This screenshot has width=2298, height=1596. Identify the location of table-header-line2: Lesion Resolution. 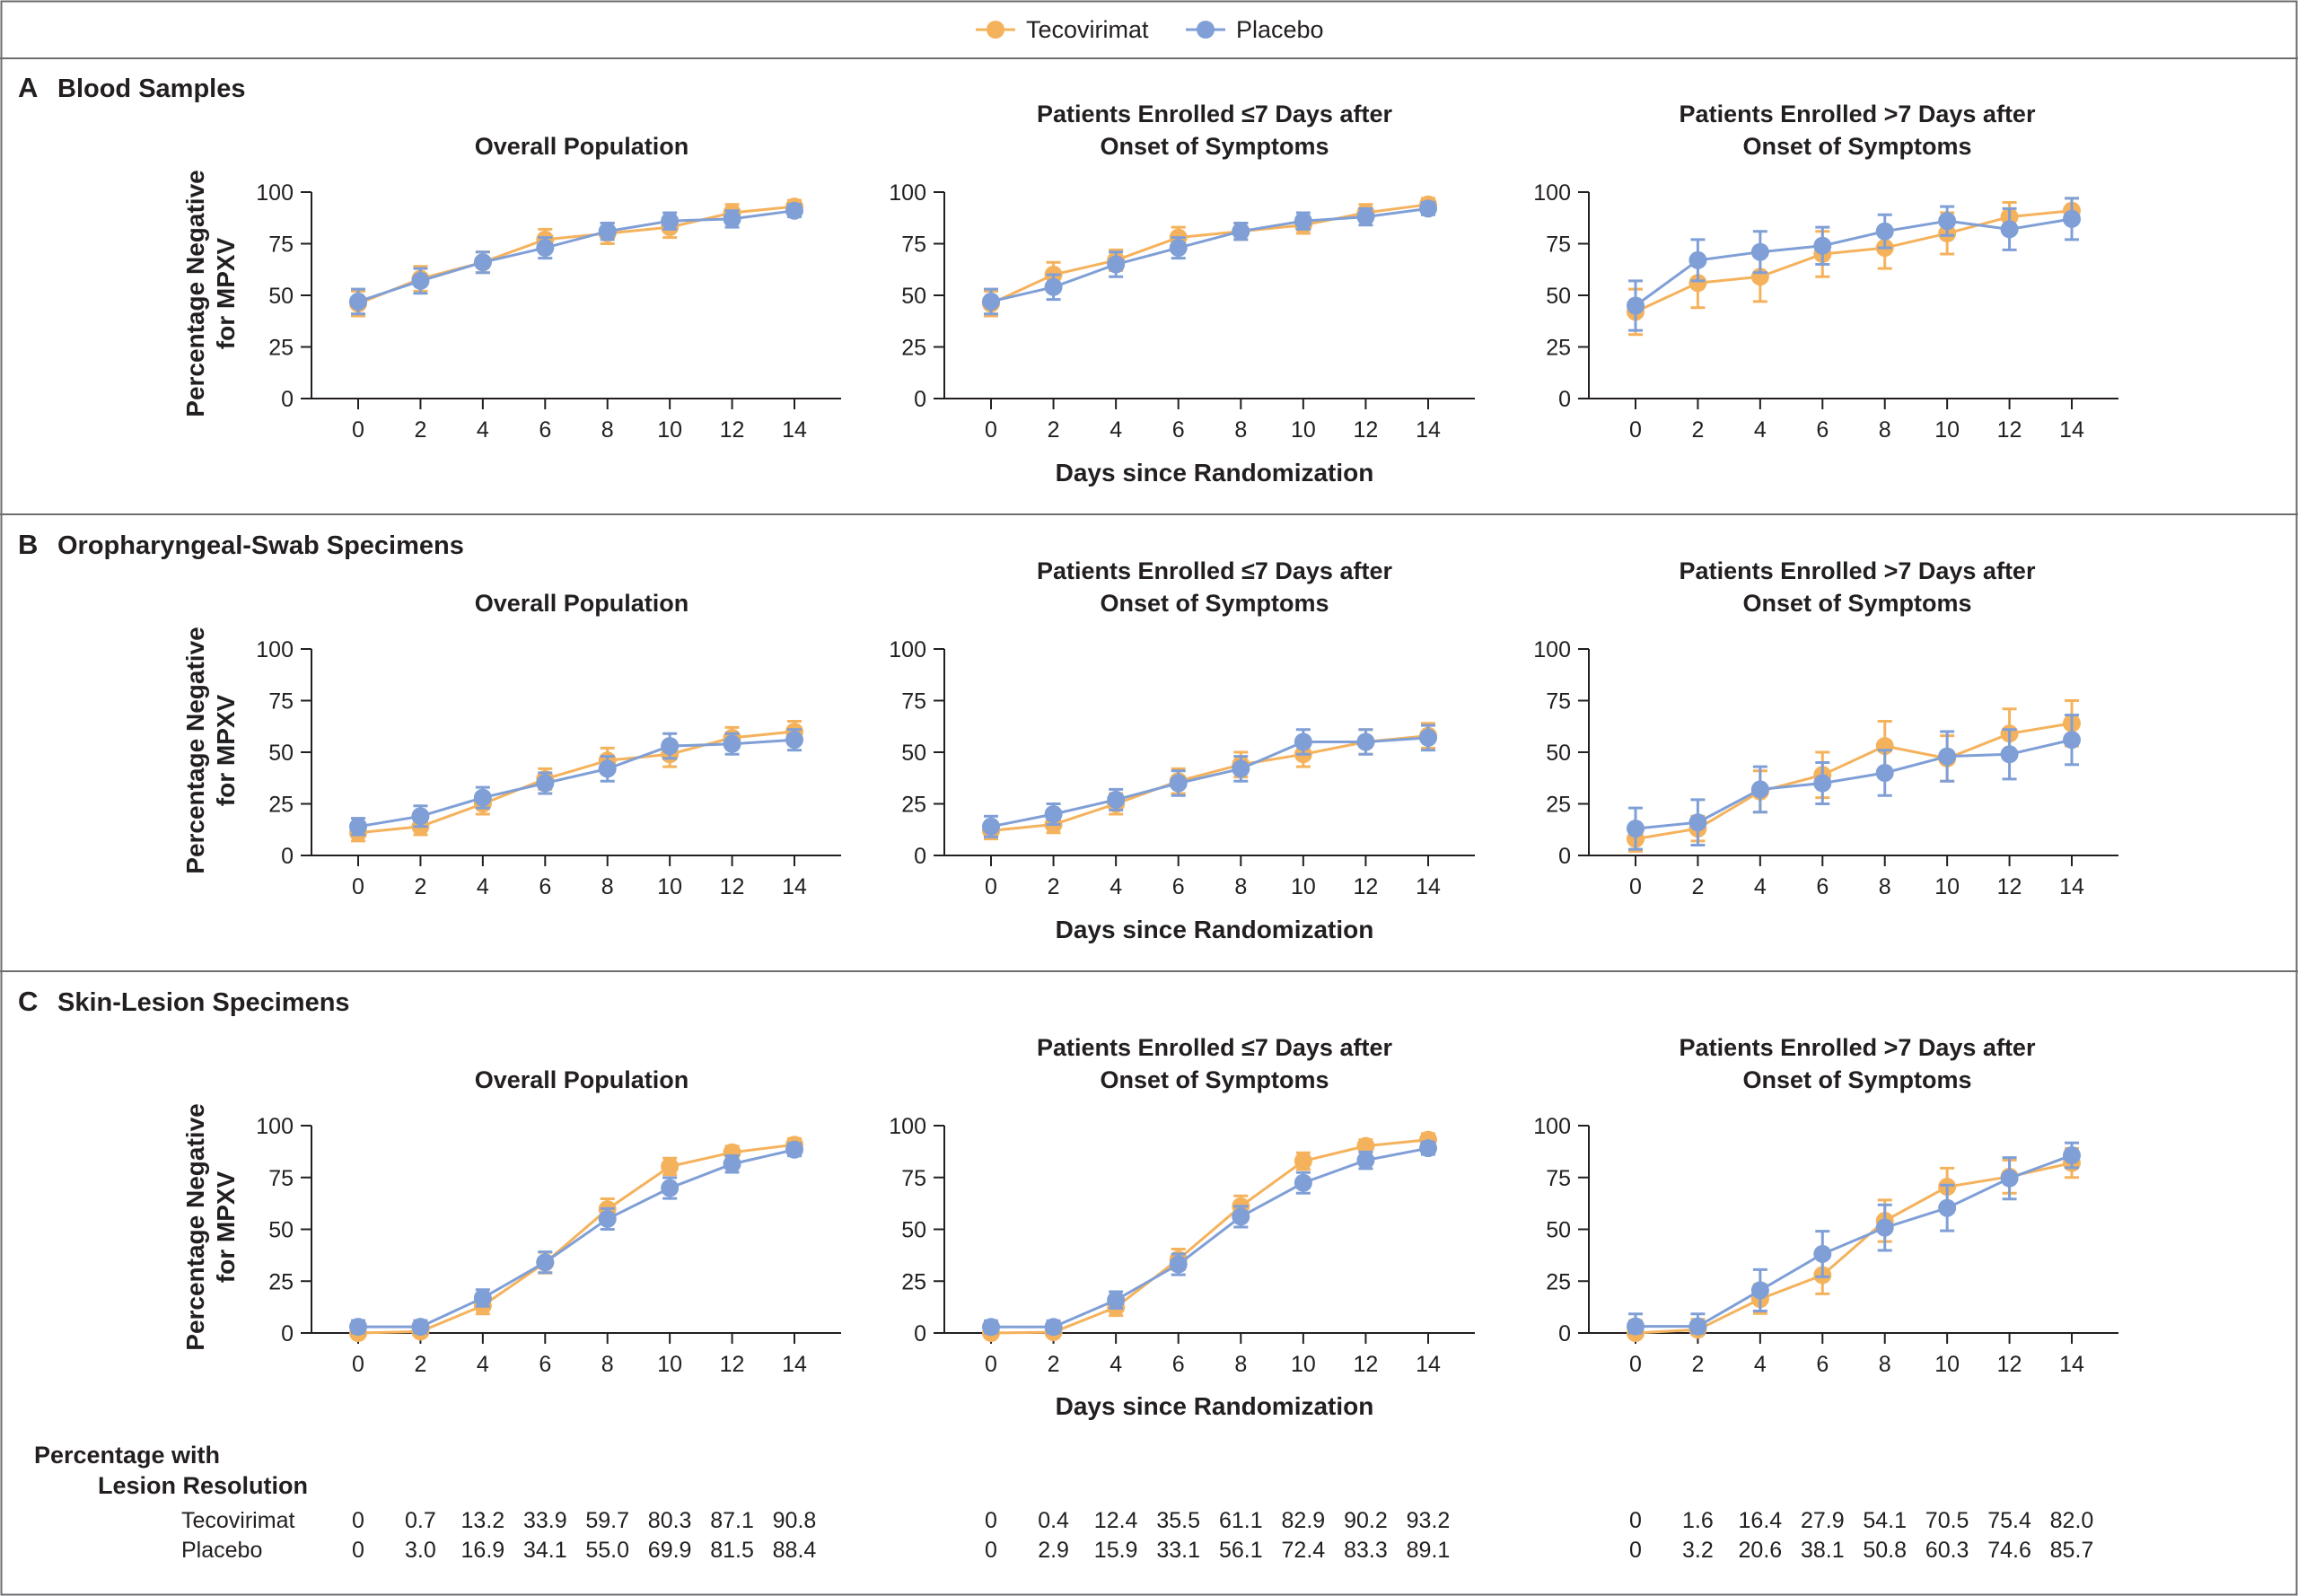
(203, 1485).